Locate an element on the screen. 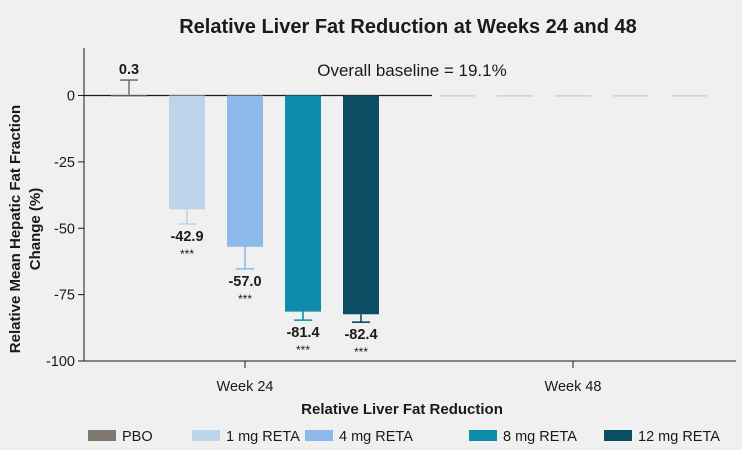 This screenshot has height=450, width=742. legend-label: 12 mg RETA is located at coordinates (679, 437).